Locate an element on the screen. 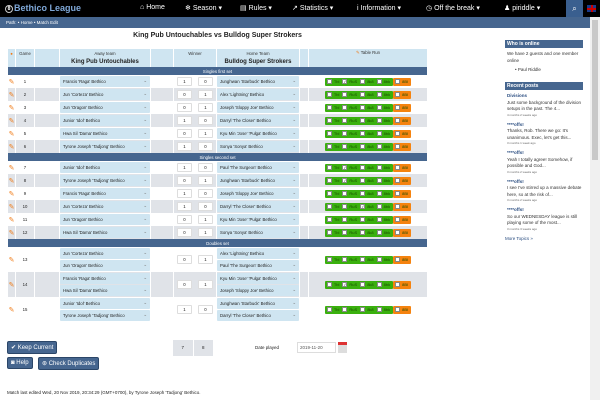 This screenshot has width=600, height=400. scrollbar-thumb is located at coordinates (595, 90).